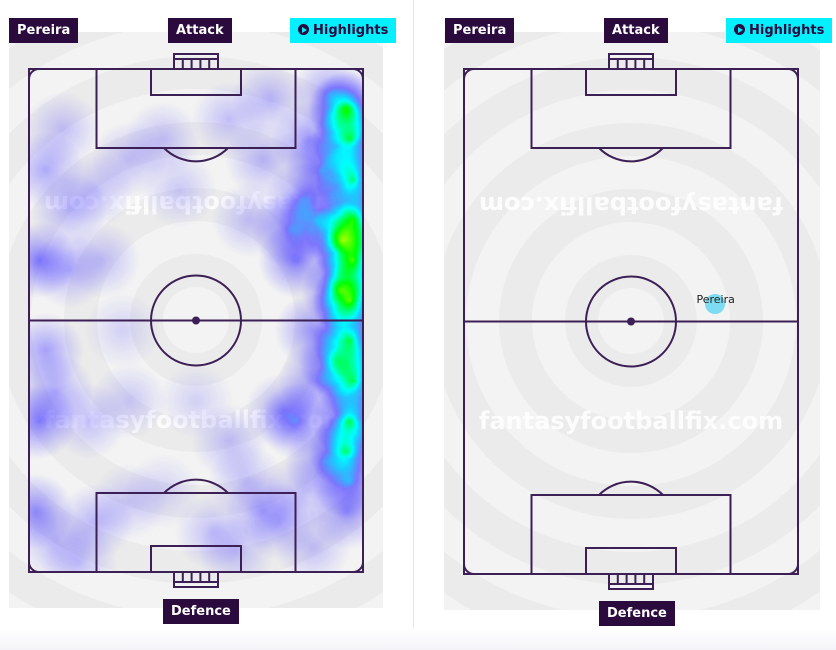 This screenshot has width=836, height=650. Describe the element at coordinates (631, 421) in the screenshot. I see `watermark: fantasyfootballfix.com` at that location.